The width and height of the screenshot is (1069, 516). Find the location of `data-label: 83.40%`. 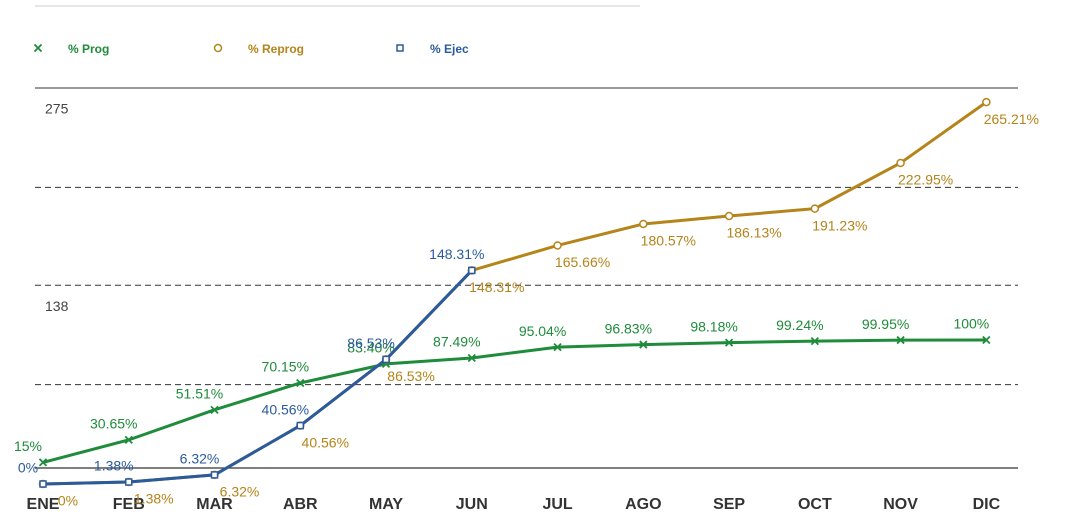

data-label: 83.40% is located at coordinates (370, 348).